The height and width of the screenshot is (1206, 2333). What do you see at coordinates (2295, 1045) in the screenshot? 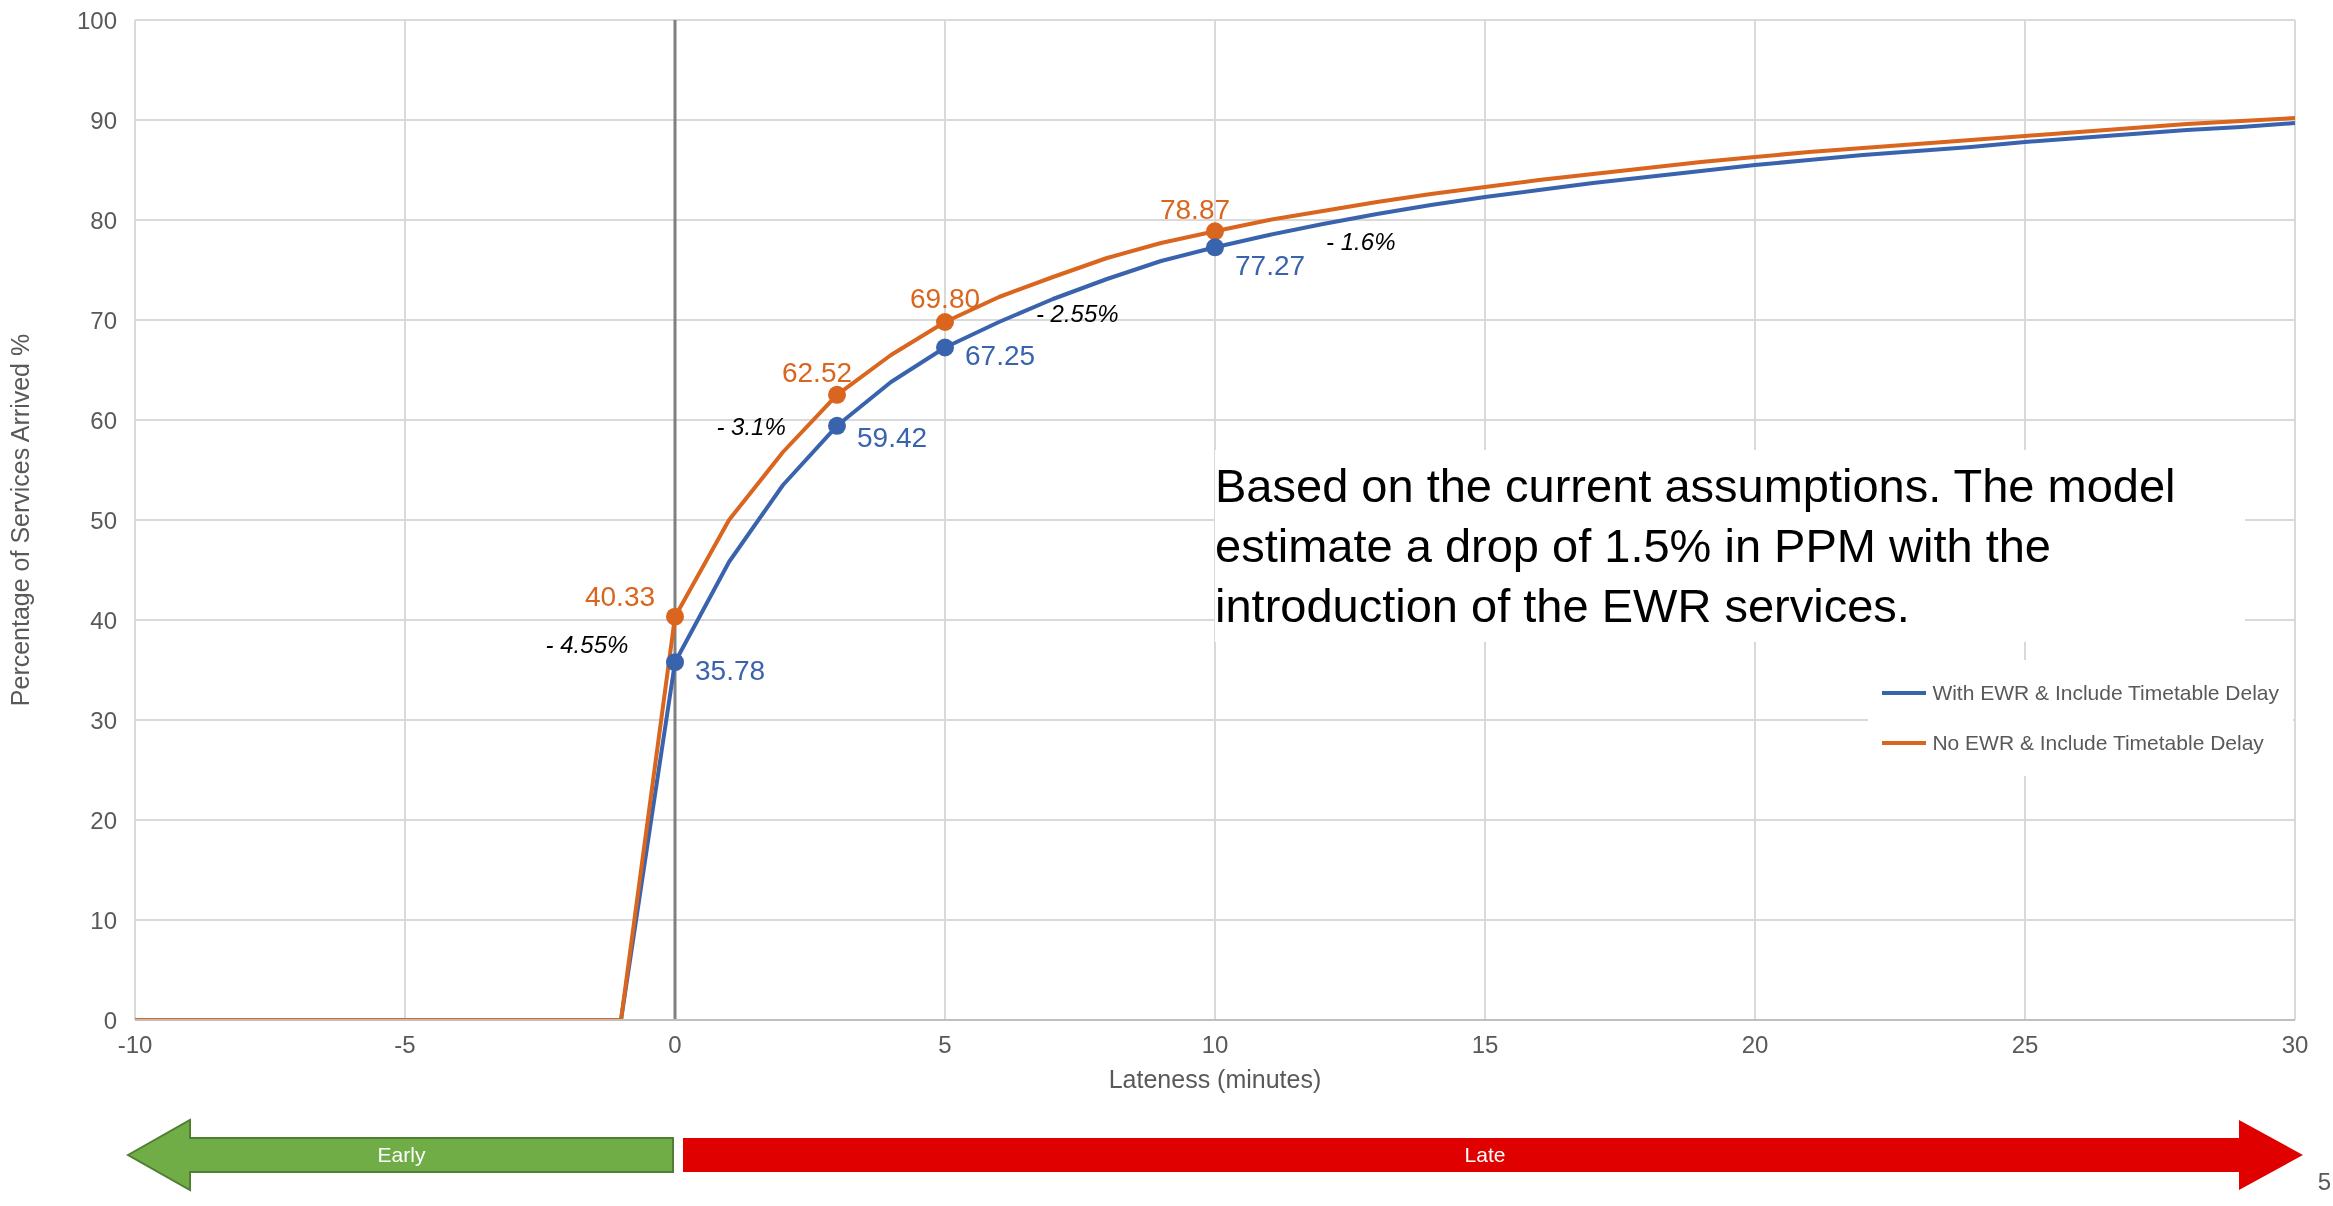
I see `x-tick-label: 30` at bounding box center [2295, 1045].